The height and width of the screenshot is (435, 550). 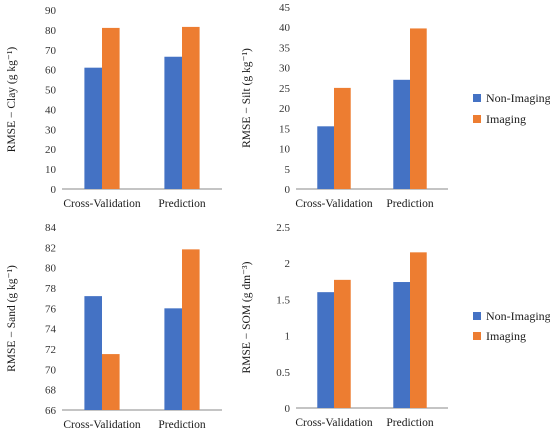 What do you see at coordinates (51, 228) in the screenshot?
I see `y-tick-label: 84` at bounding box center [51, 228].